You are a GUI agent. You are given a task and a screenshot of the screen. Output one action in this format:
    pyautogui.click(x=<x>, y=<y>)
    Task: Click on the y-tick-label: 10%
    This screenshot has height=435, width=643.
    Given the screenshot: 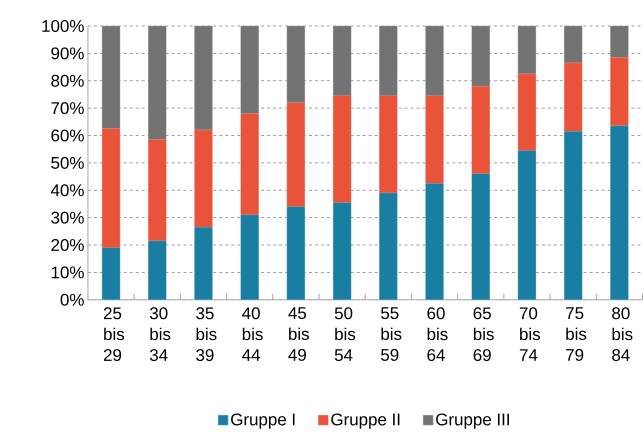 What is the action you would take?
    pyautogui.click(x=68, y=272)
    